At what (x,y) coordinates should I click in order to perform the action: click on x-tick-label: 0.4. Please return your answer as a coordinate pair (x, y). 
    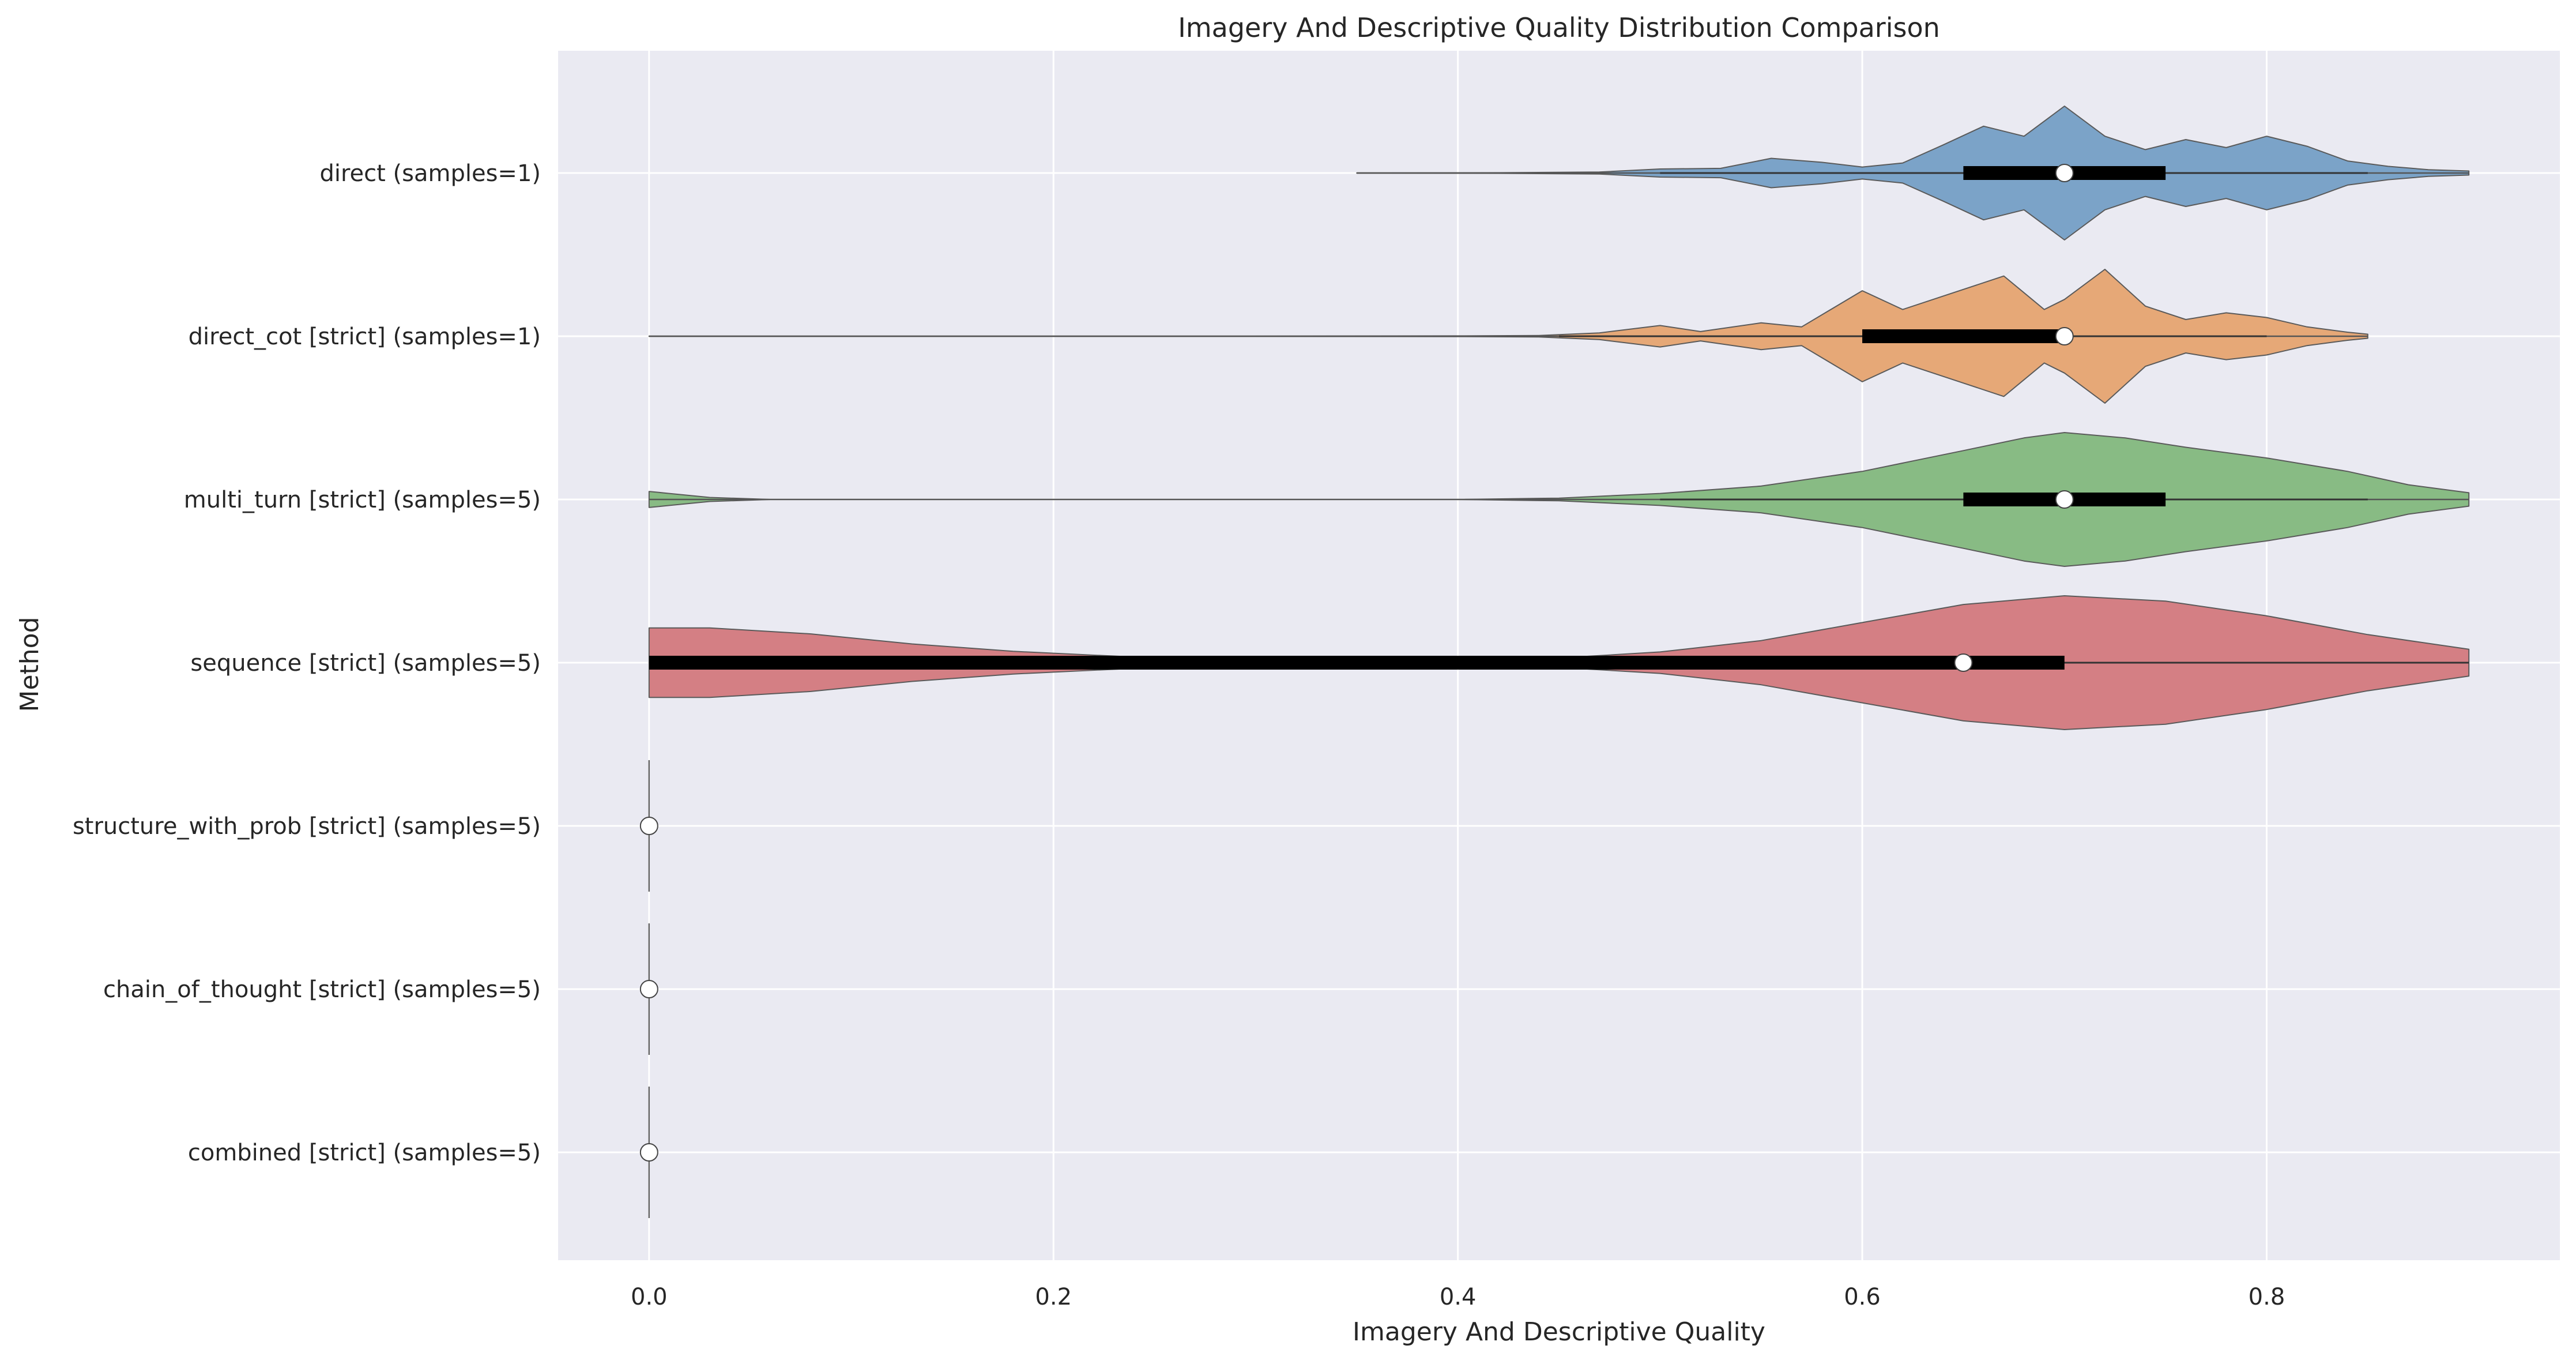
    Looking at the image, I should click on (1458, 1297).